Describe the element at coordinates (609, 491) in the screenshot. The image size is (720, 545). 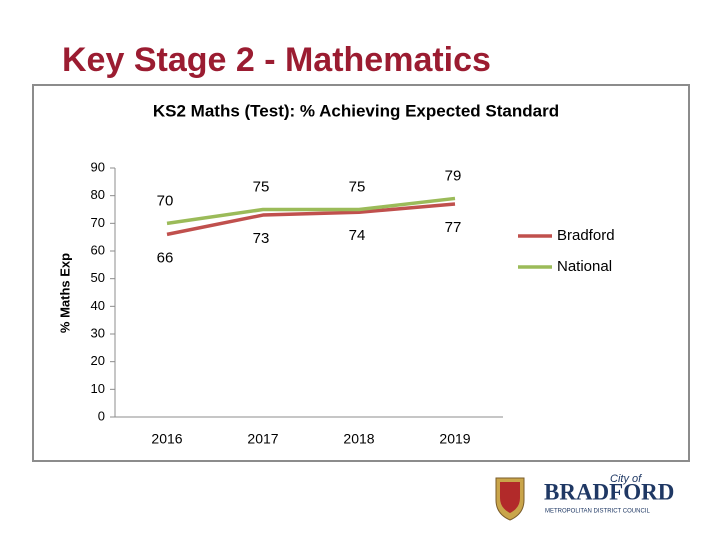
I see `logo-name: BRADFORD` at that location.